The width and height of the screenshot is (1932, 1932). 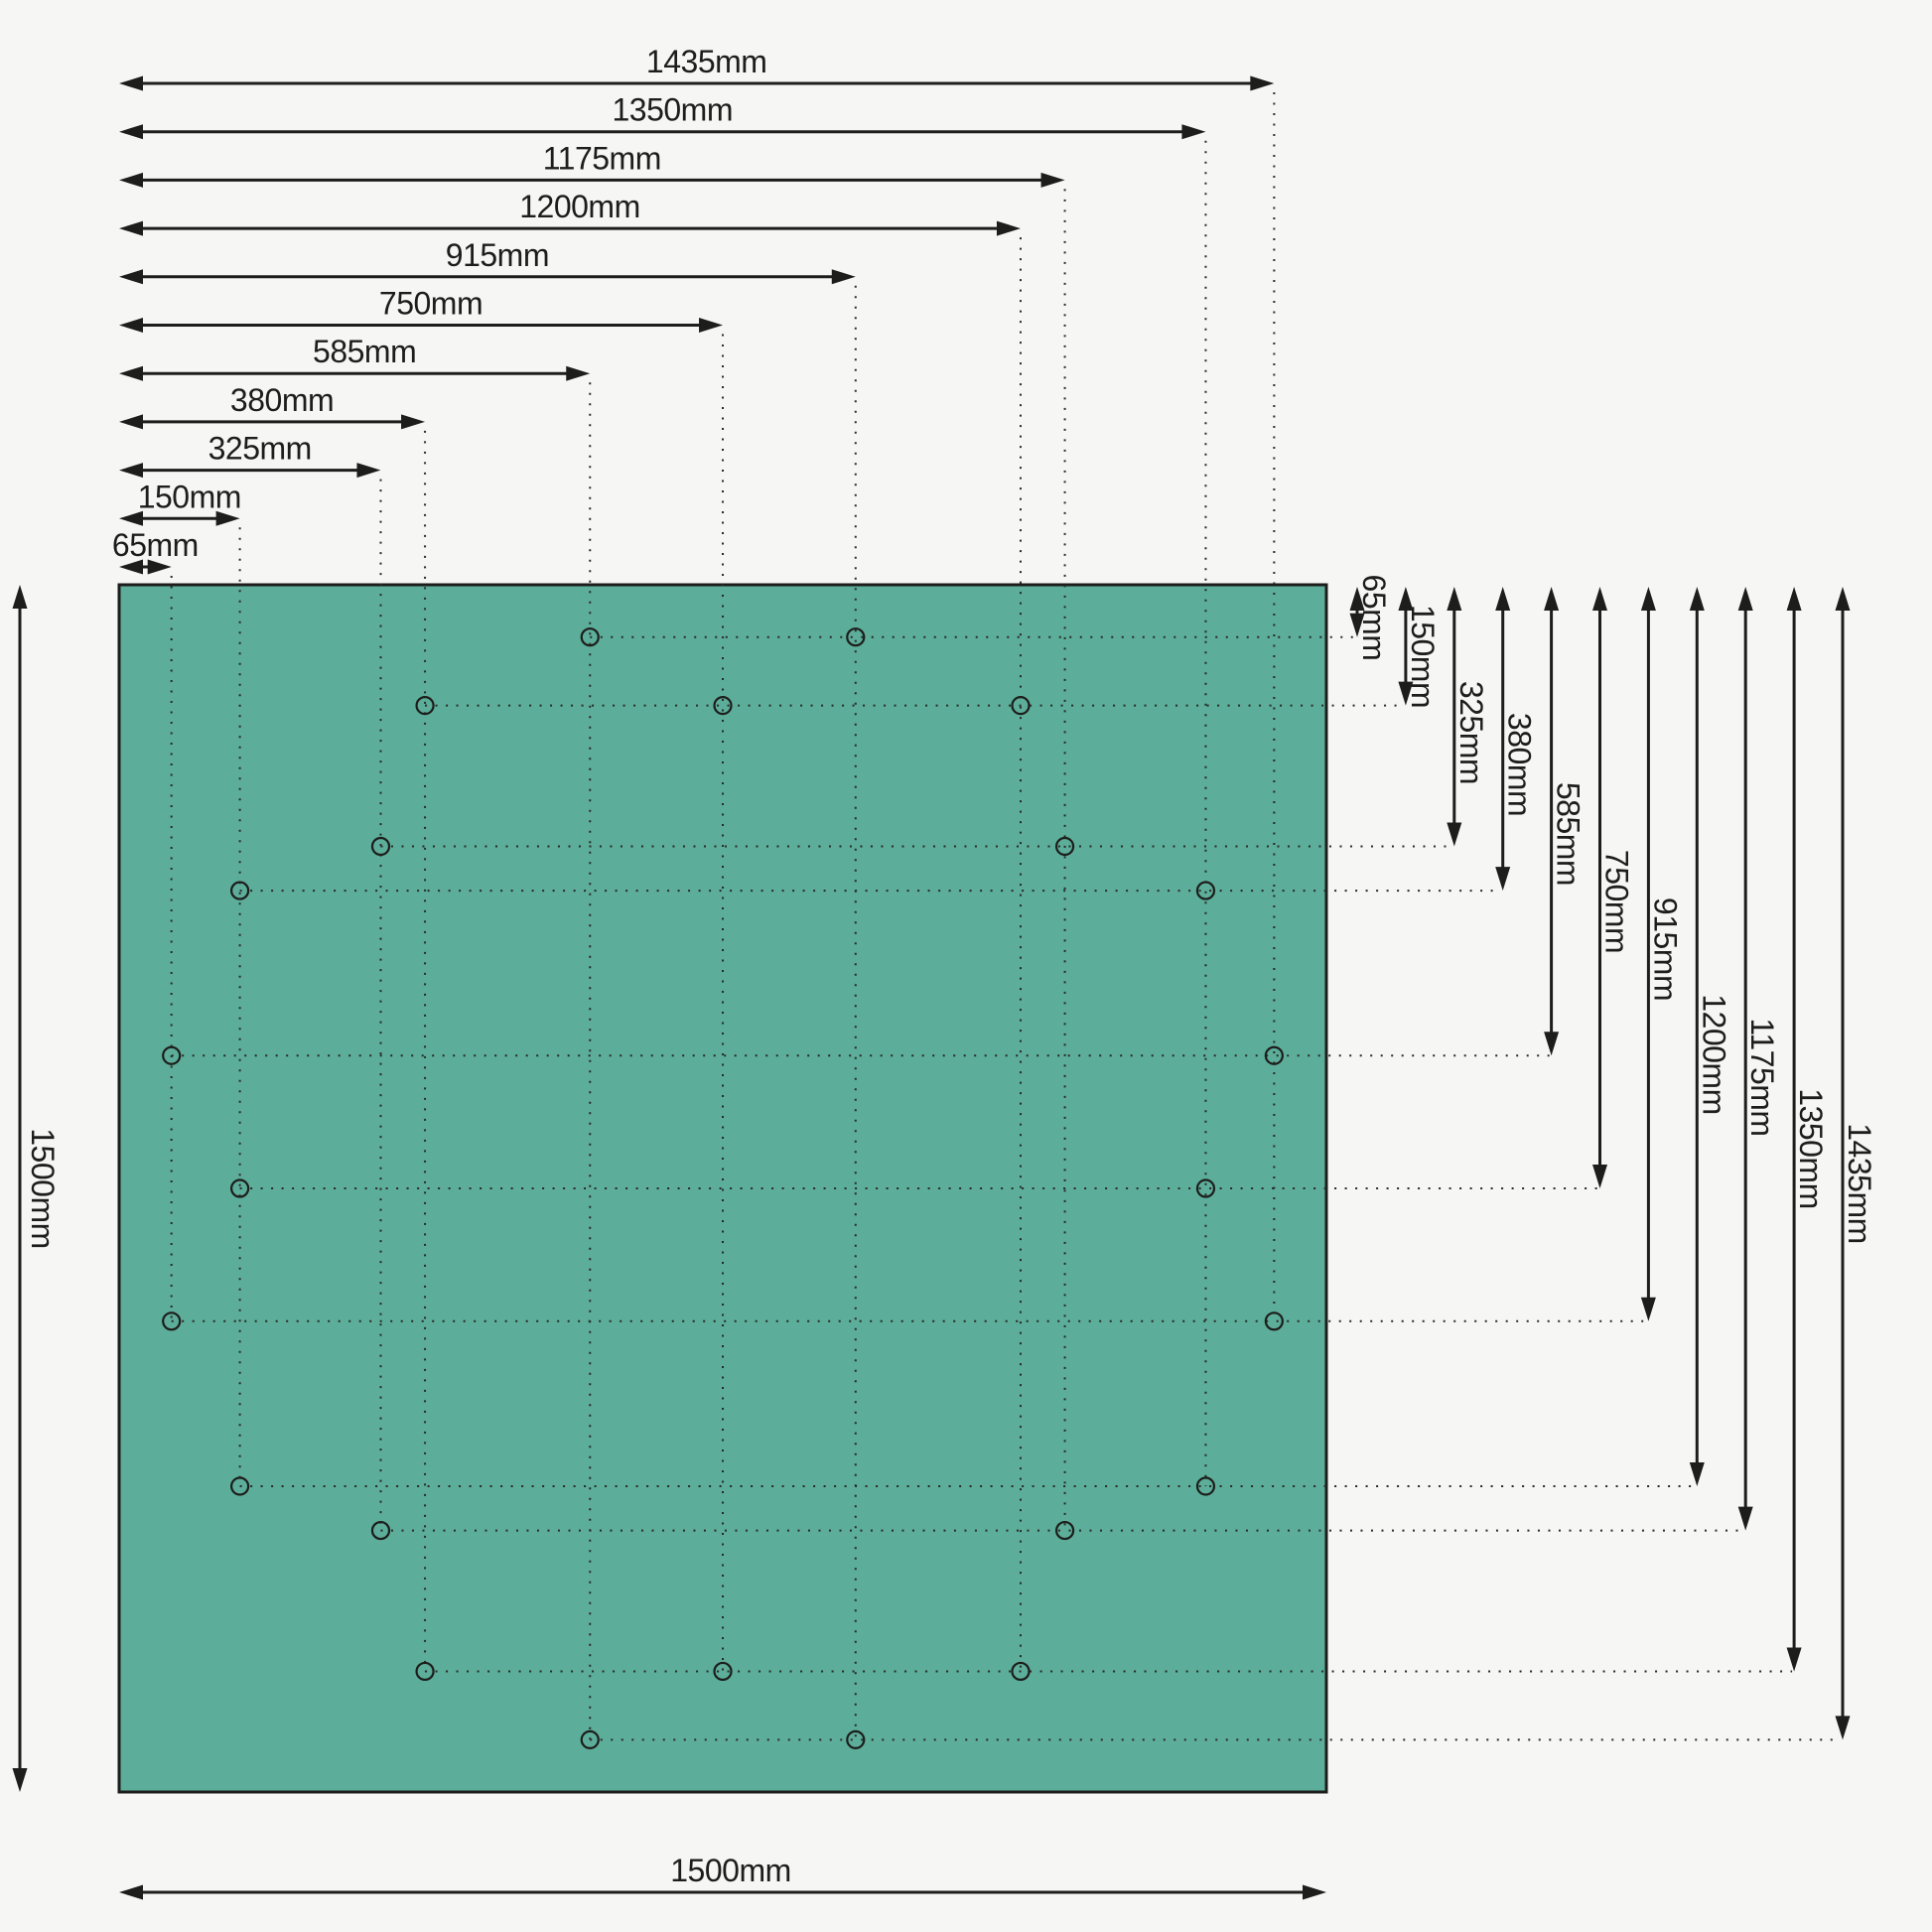 What do you see at coordinates (1471, 732) in the screenshot?
I see `right-dim-label-325mm: 325mm` at bounding box center [1471, 732].